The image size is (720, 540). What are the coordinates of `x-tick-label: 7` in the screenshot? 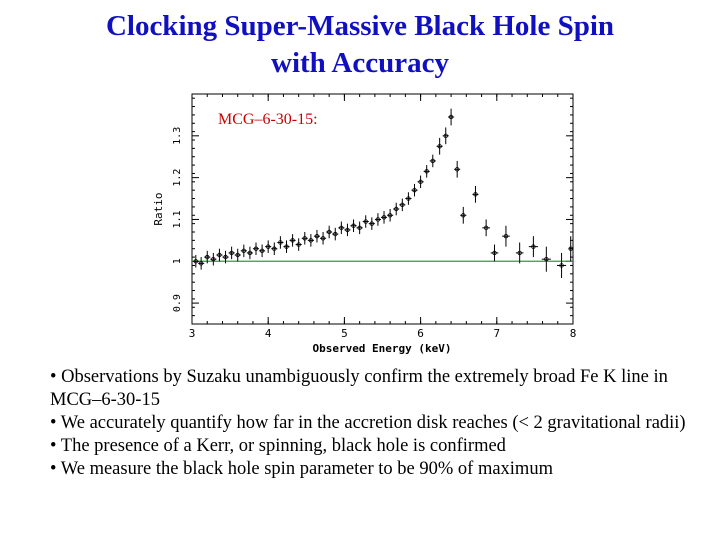 It's located at (496, 333).